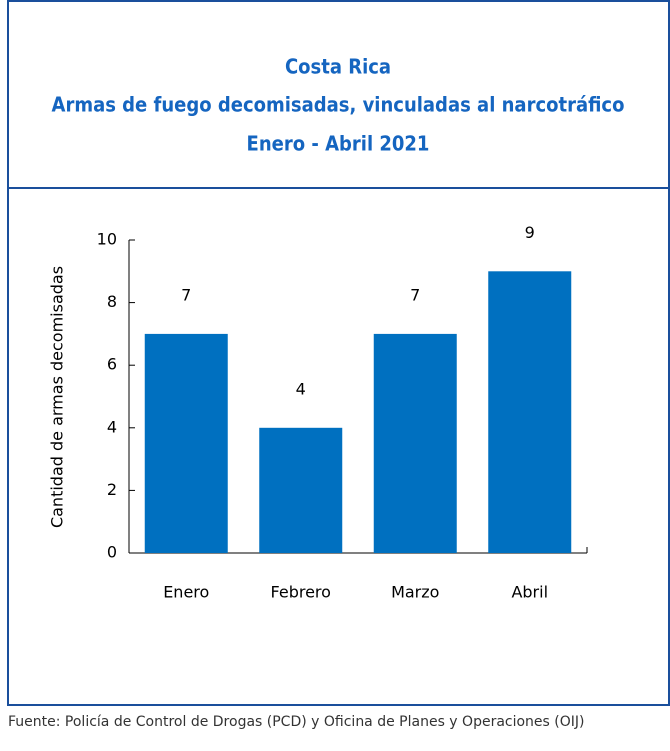 This screenshot has height=751, width=670. I want to click on y-tick-label: 10, so click(107, 239).